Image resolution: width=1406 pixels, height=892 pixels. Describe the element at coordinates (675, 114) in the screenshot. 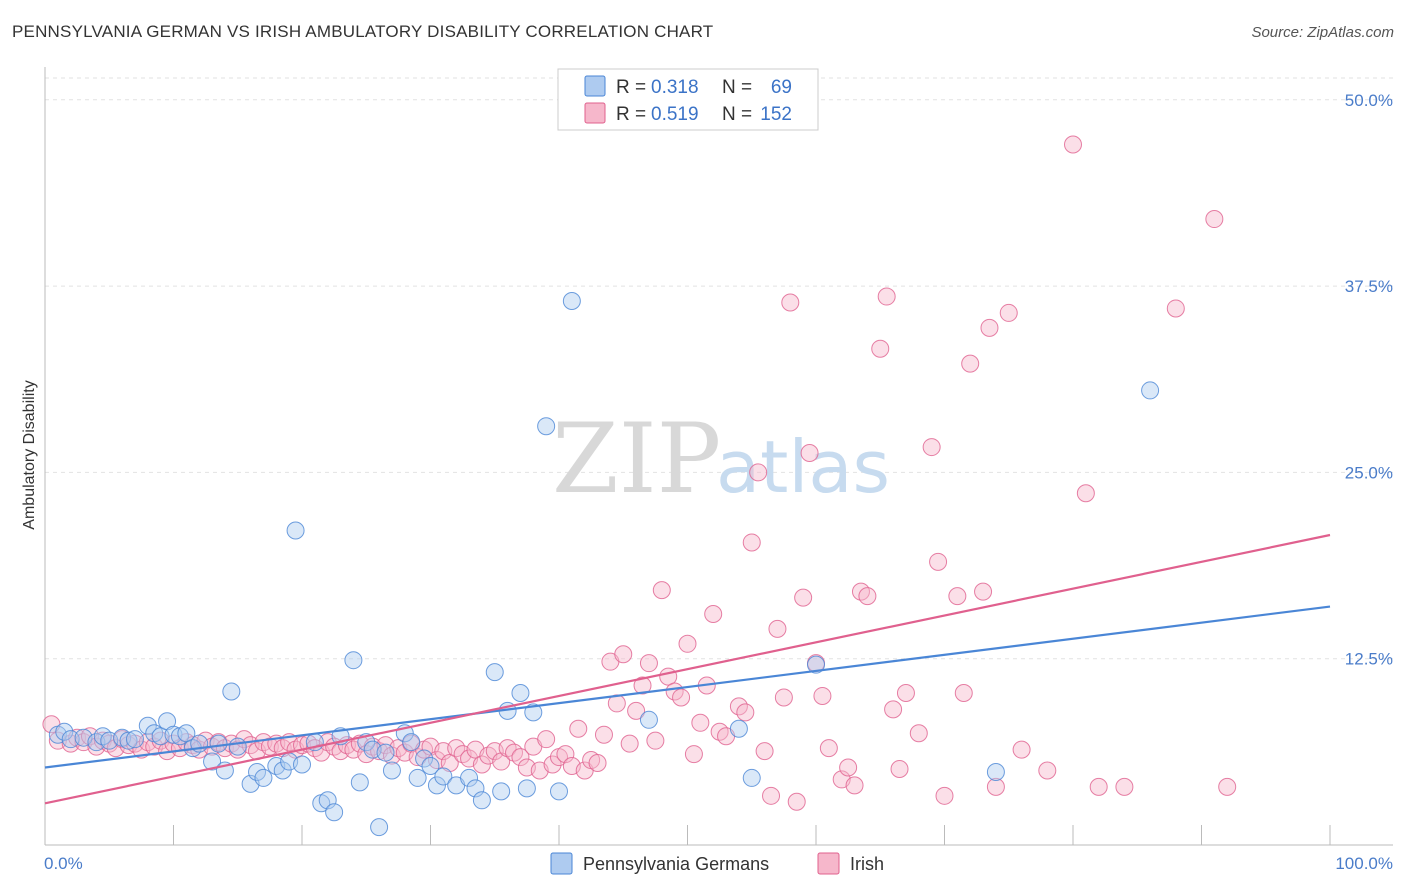

I see `legend-r-value: 0.519` at that location.